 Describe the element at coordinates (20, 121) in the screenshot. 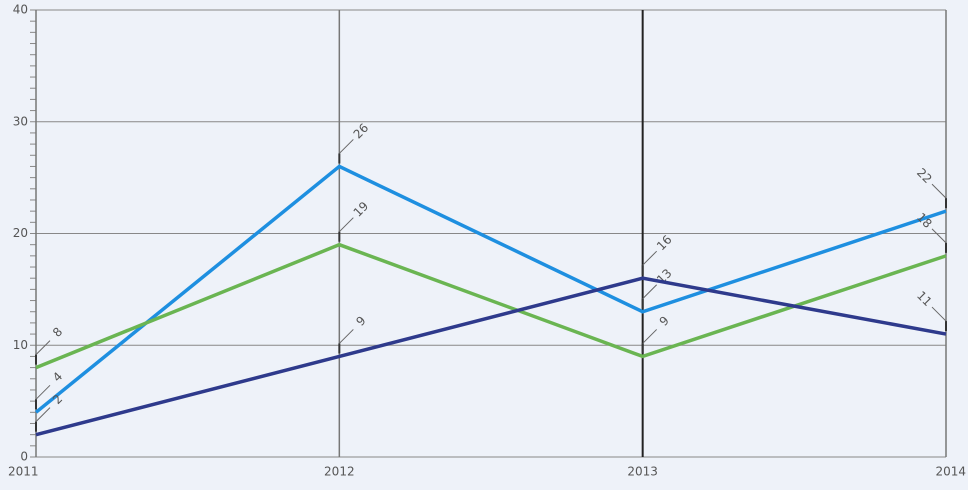

I see `y-tick-label: 30` at that location.